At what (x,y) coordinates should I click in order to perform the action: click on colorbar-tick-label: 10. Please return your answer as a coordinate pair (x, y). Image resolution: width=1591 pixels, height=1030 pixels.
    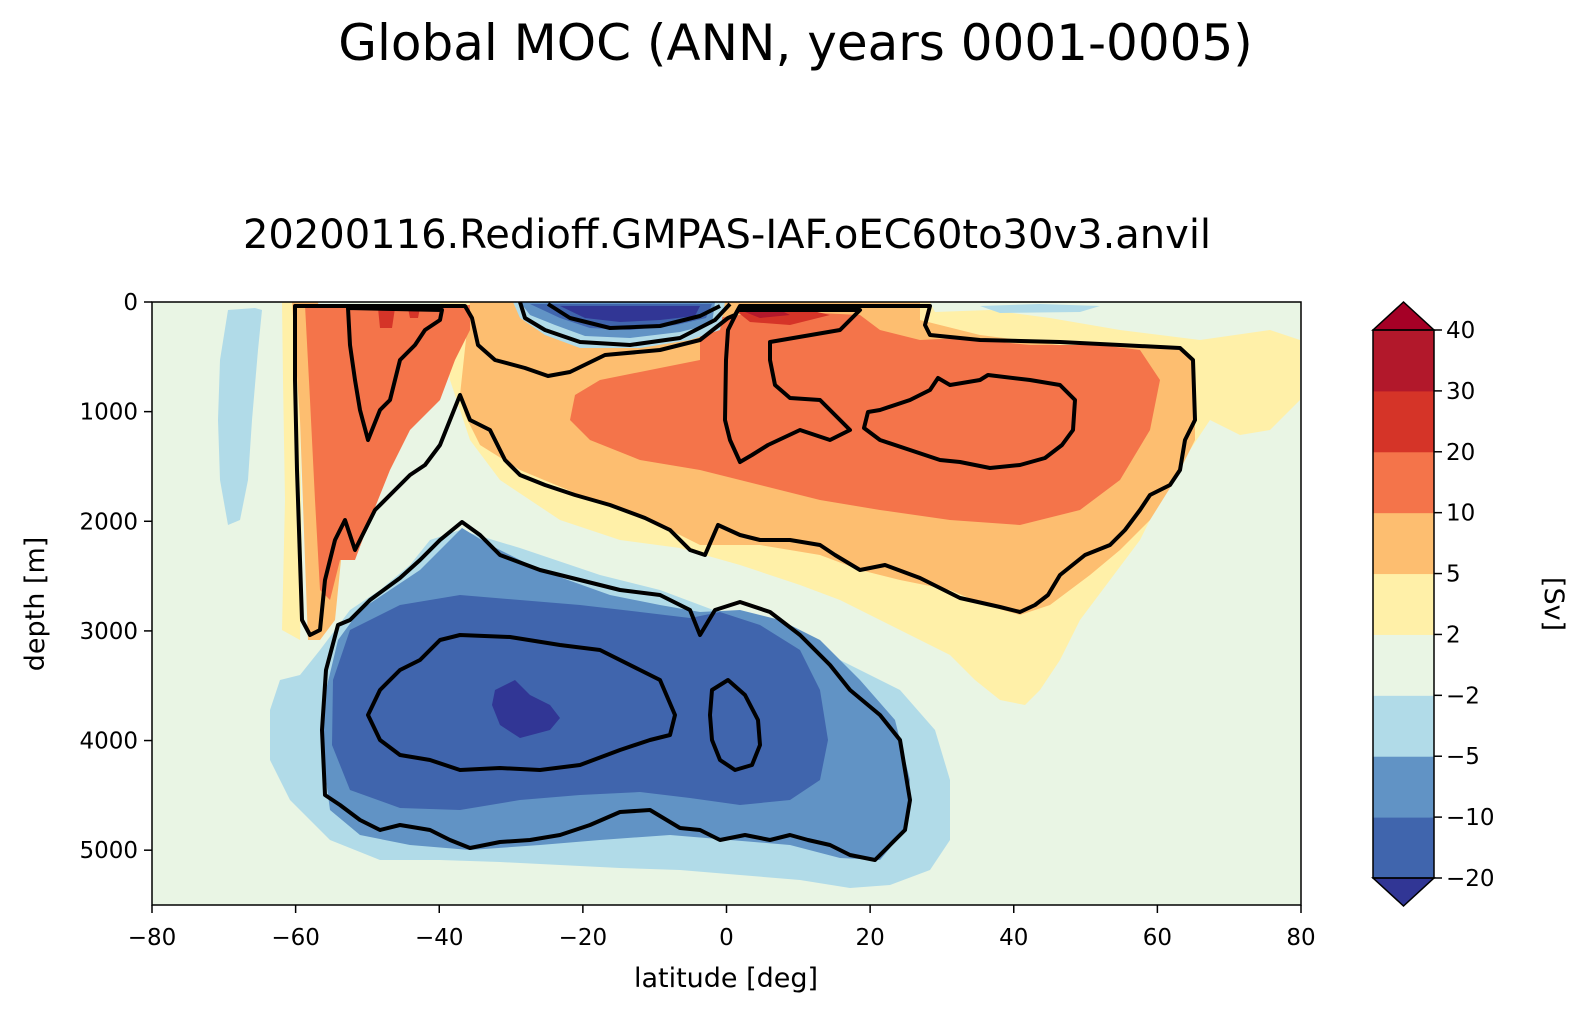
    Looking at the image, I should click on (1460, 514).